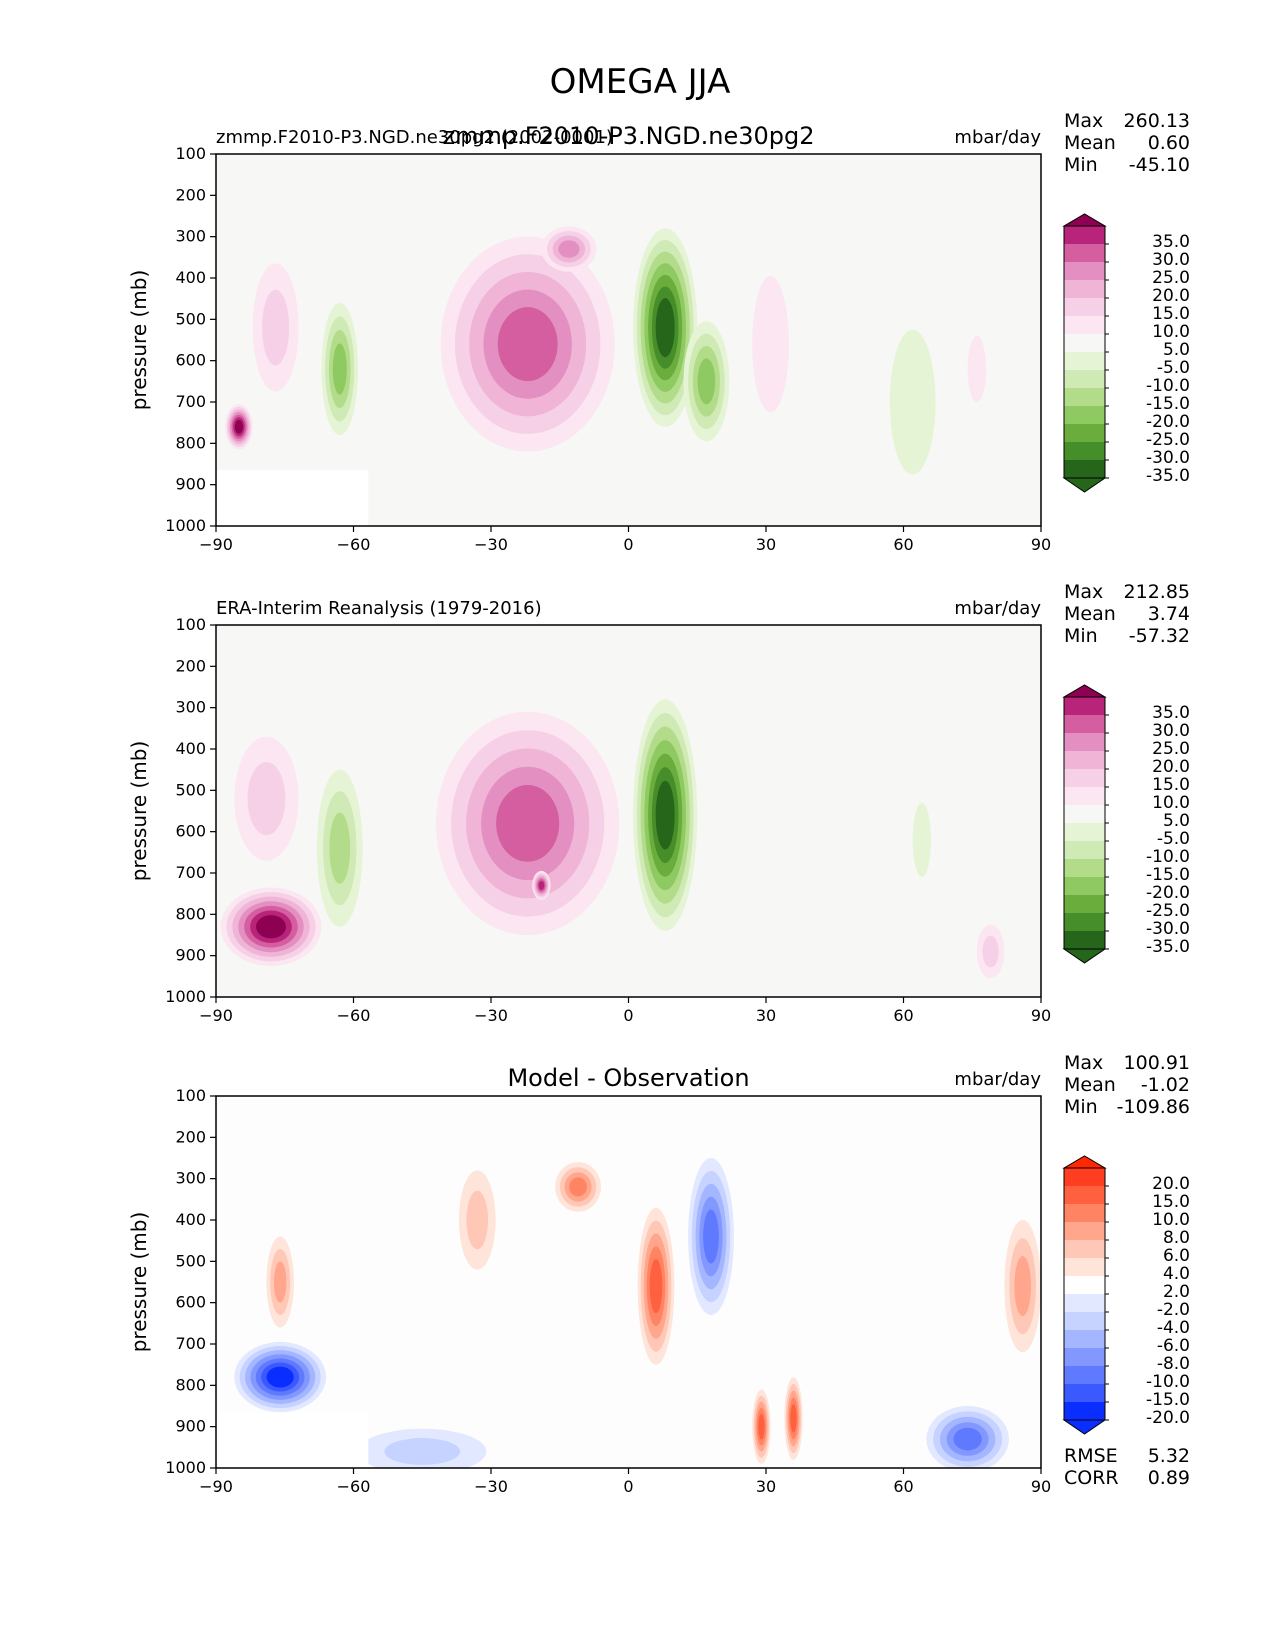 This screenshot has height=1650, width=1275. What do you see at coordinates (1176, 1274) in the screenshot?
I see `colorbar-label: 4.0` at bounding box center [1176, 1274].